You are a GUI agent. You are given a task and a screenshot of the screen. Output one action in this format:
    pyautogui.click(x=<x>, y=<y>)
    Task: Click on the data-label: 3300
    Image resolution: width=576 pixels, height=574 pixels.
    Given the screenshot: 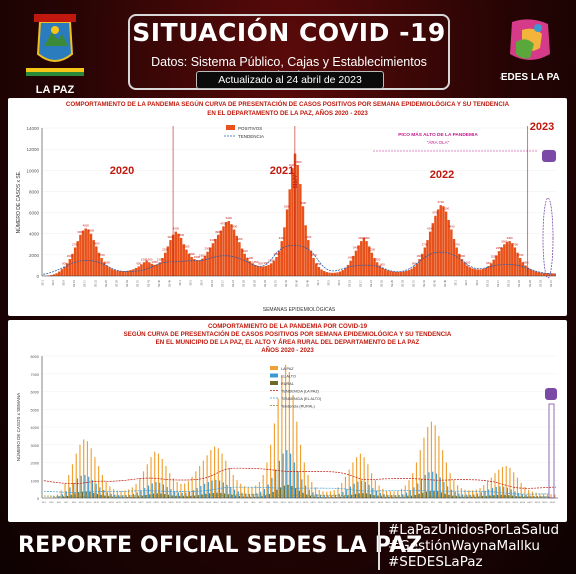 What is the action you would take?
    pyautogui.click(x=510, y=238)
    